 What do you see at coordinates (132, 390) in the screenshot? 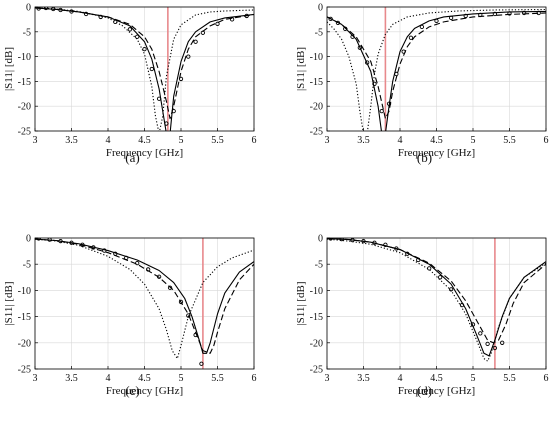
I see `panel-caption: (c)` at bounding box center [132, 390].